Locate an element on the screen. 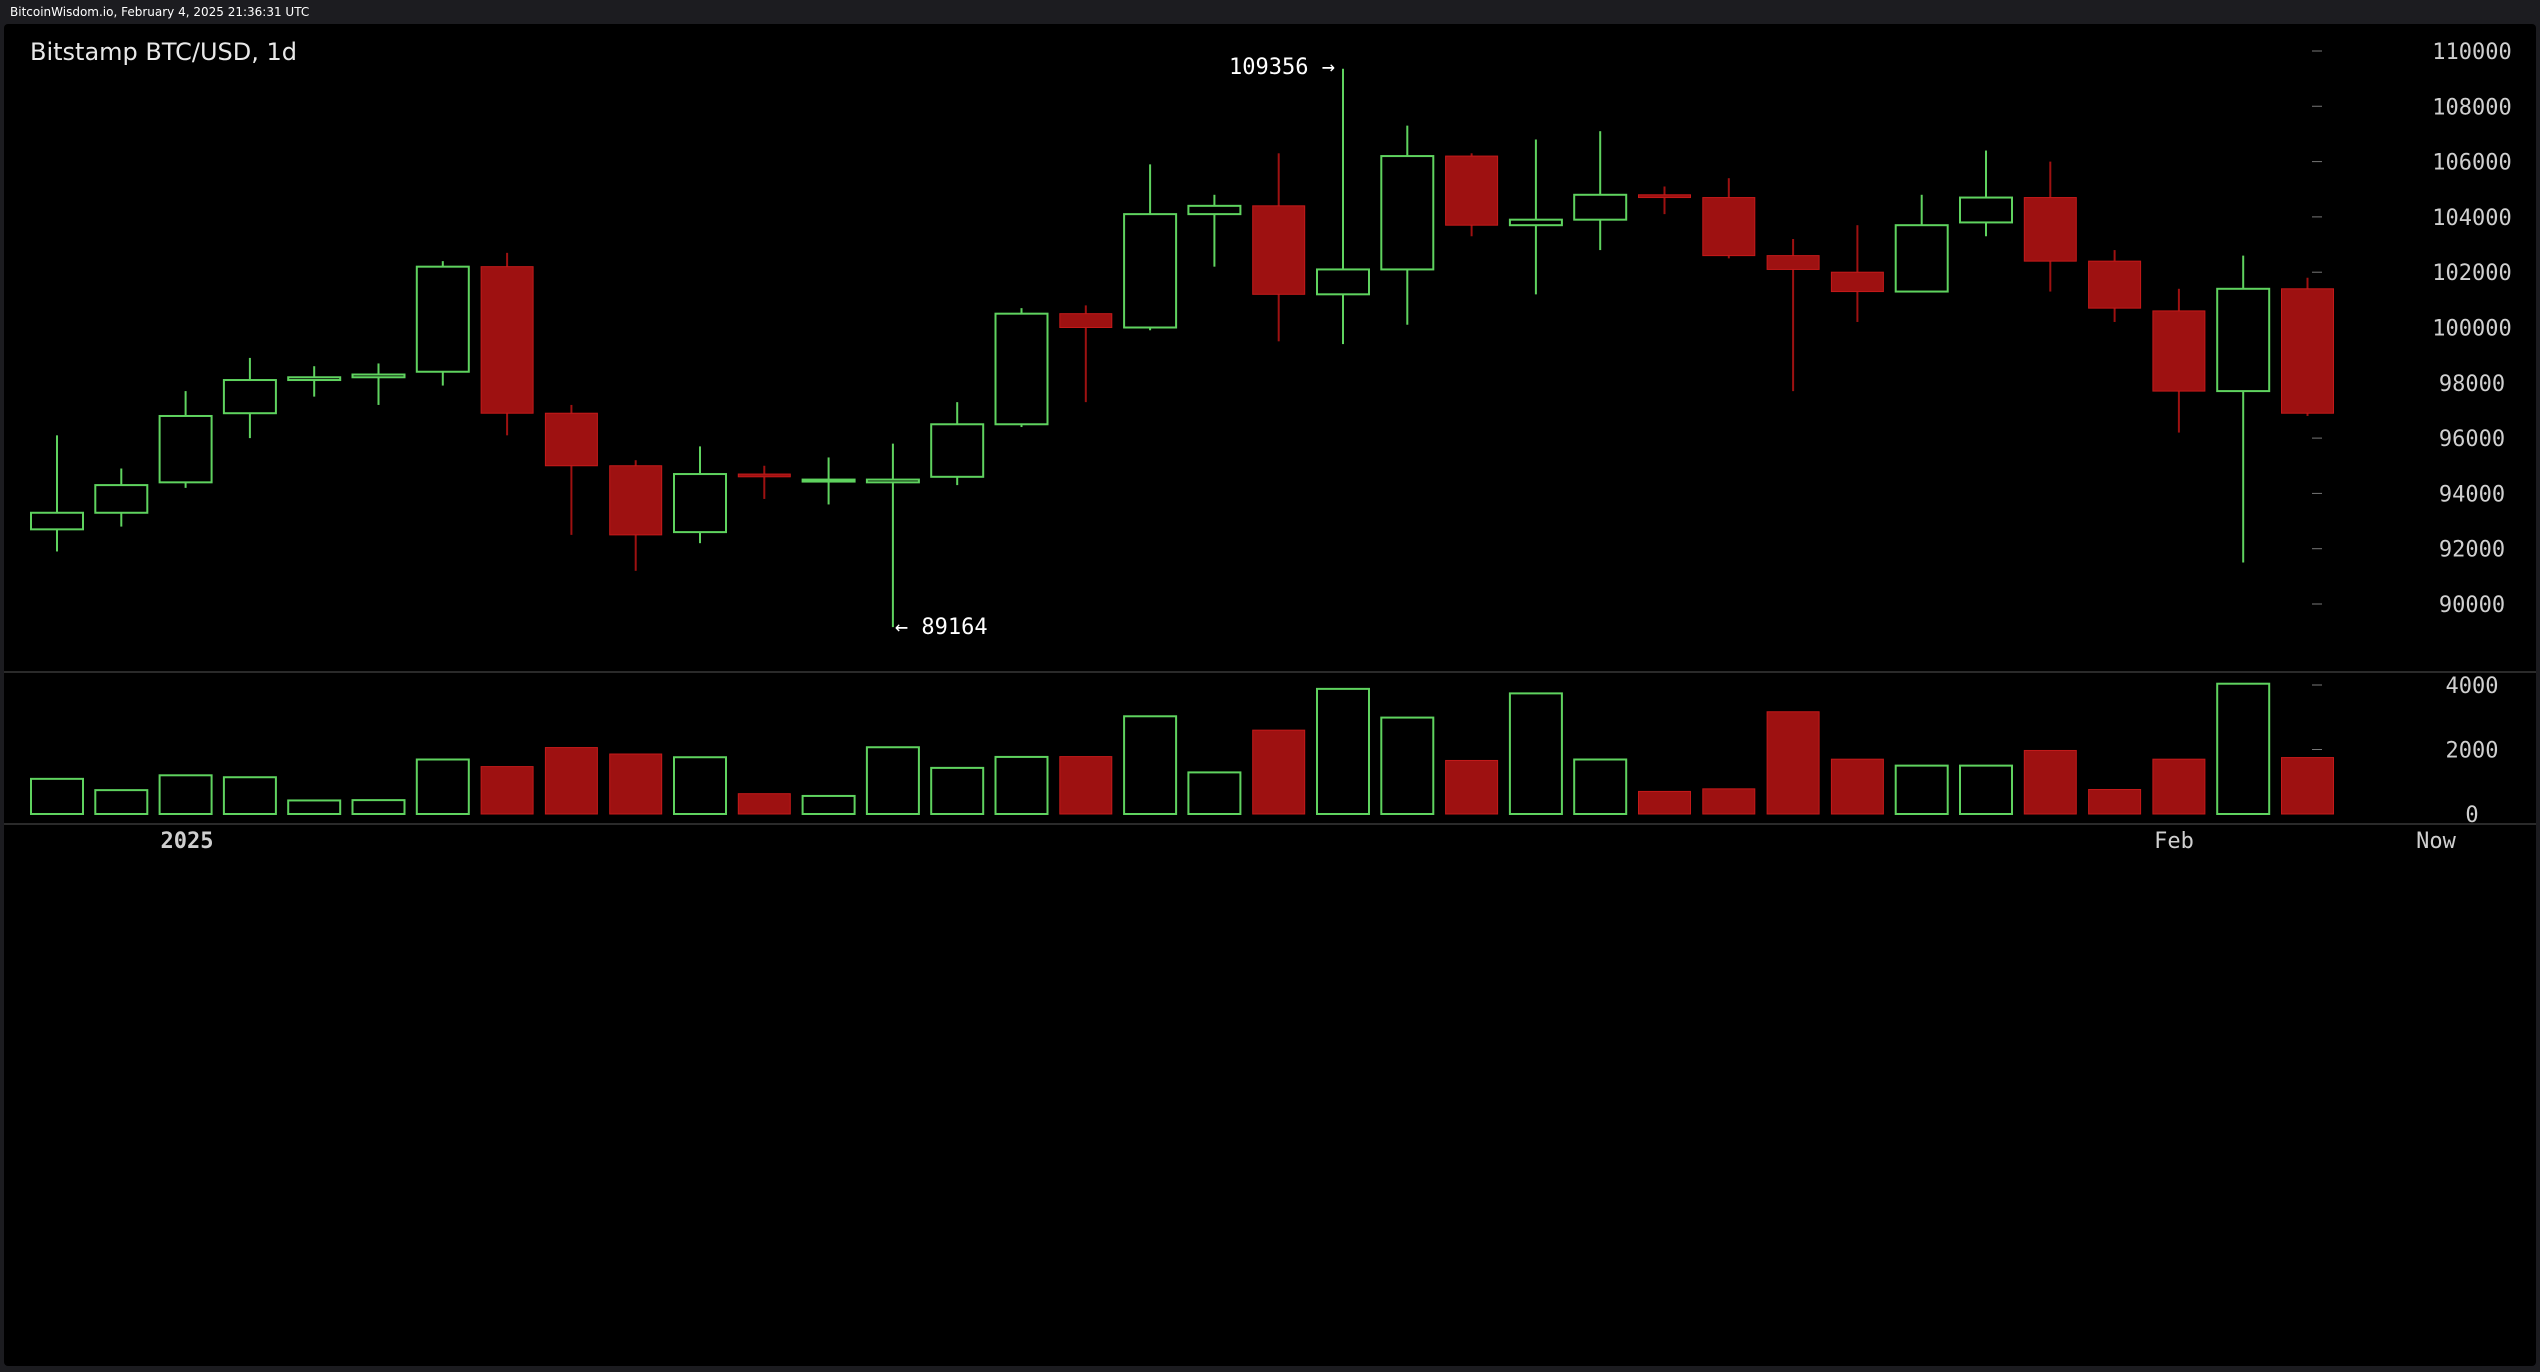 The height and width of the screenshot is (1372, 2540). price-tick-label: 96000 is located at coordinates (2472, 439).